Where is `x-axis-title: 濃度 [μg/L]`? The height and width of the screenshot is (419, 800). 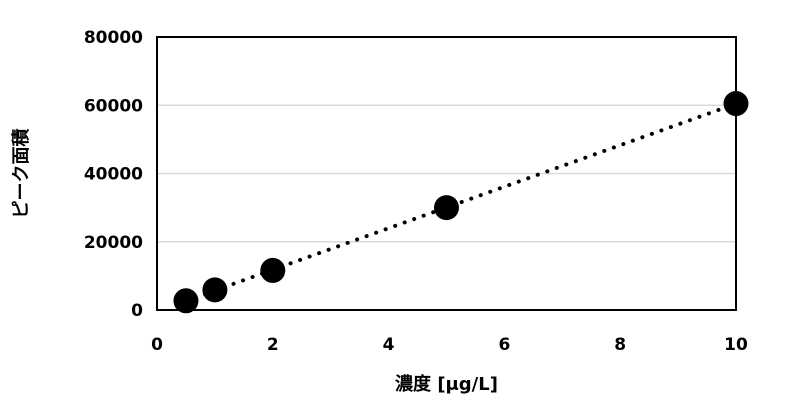 x-axis-title: 濃度 [μg/L] is located at coordinates (446, 384).